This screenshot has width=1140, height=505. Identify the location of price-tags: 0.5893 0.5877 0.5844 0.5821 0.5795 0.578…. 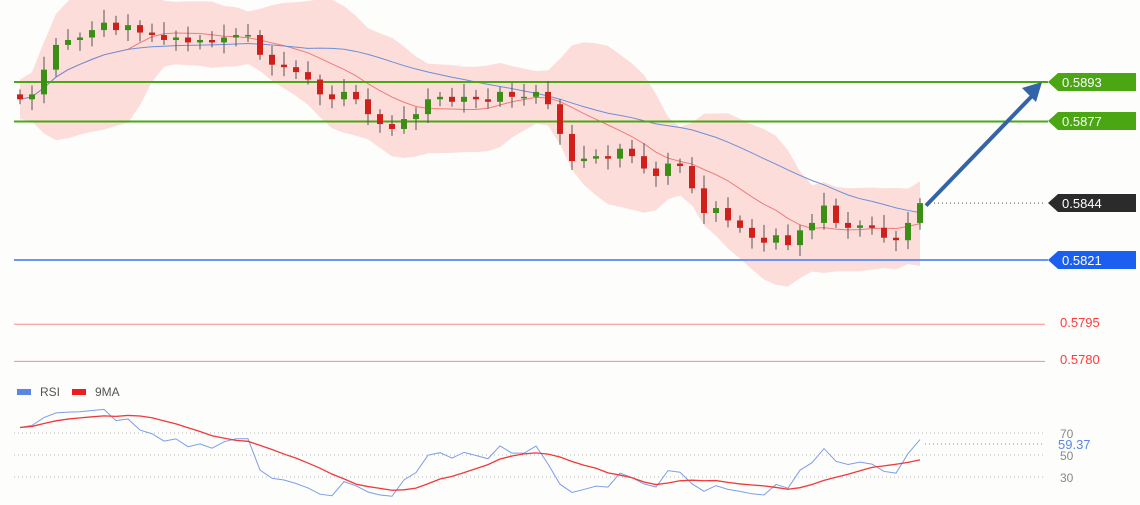
(1092, 220).